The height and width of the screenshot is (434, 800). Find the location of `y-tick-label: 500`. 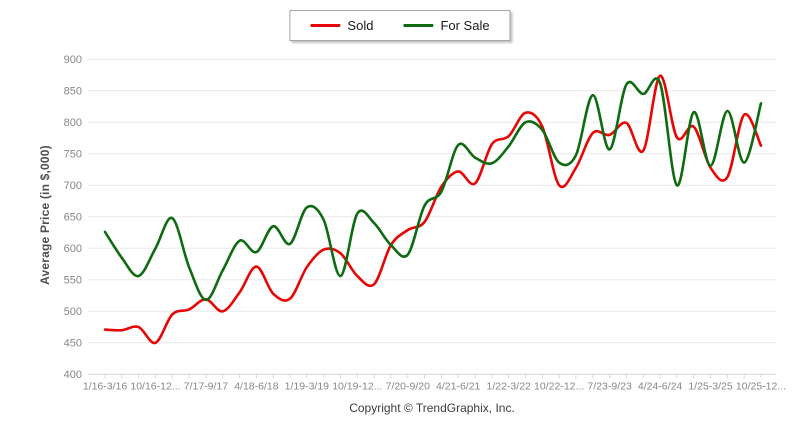

y-tick-label: 500 is located at coordinates (73, 312).